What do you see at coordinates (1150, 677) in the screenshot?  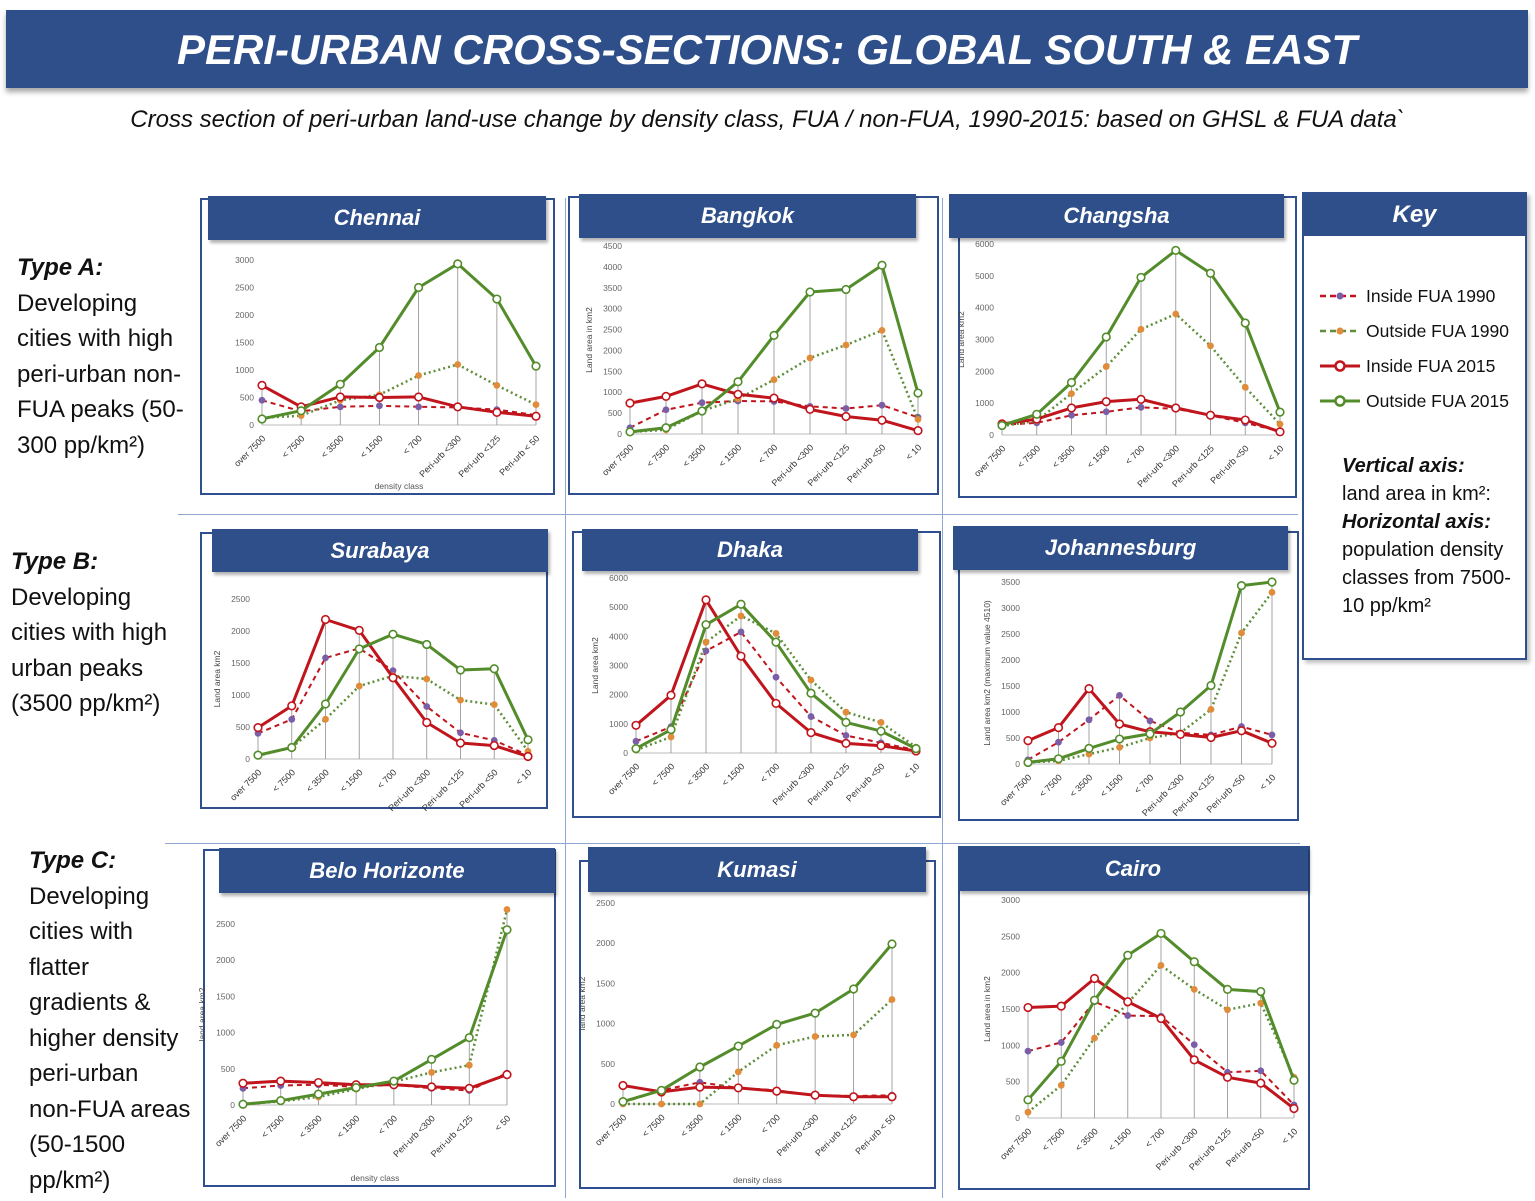 I see `series-line-outside-1990` at bounding box center [1150, 677].